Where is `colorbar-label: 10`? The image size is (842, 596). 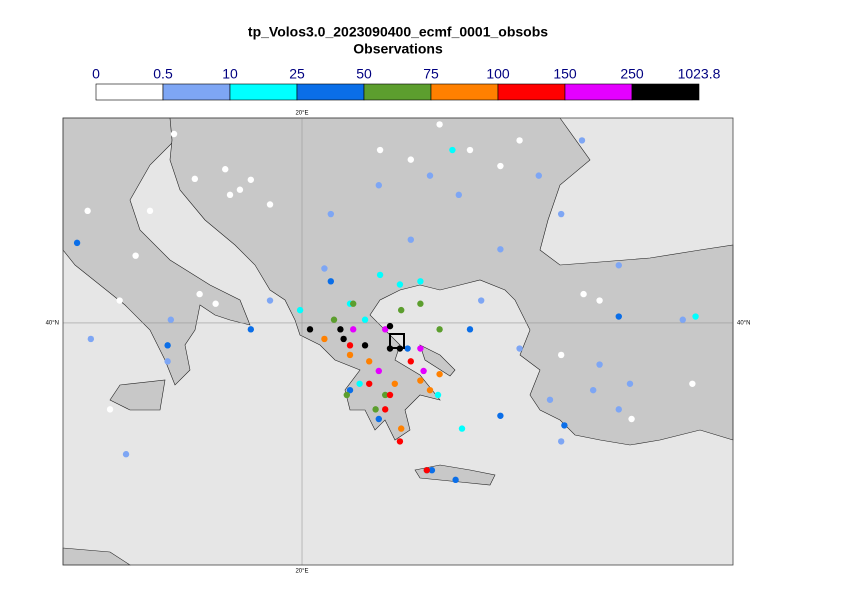 colorbar-label: 10 is located at coordinates (230, 74).